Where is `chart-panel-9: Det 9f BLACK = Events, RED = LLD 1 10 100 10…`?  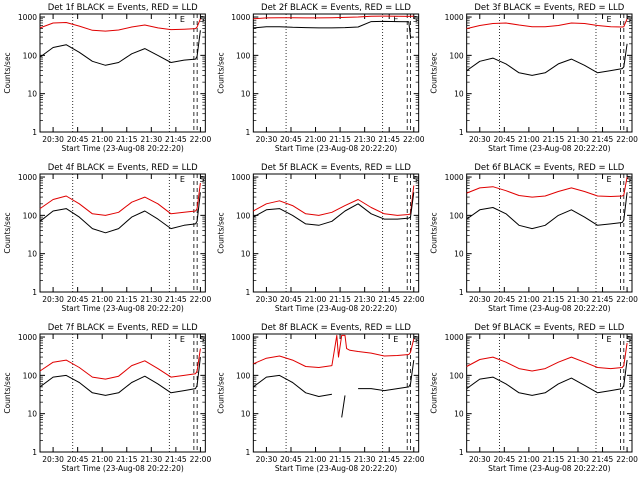
chart-panel-9: Det 9f BLACK = Events, RED = LLD 1 10 100 10… is located at coordinates (534, 398).